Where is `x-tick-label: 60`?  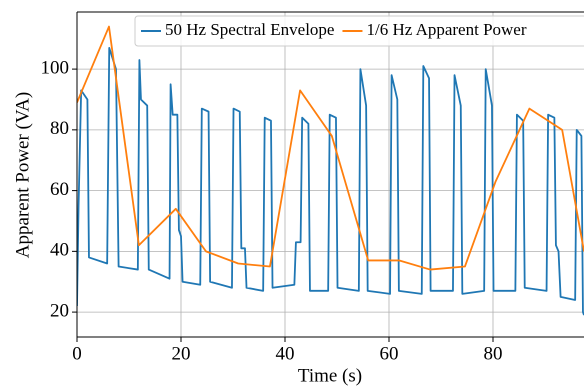
x-tick-label: 60 is located at coordinates (389, 353).